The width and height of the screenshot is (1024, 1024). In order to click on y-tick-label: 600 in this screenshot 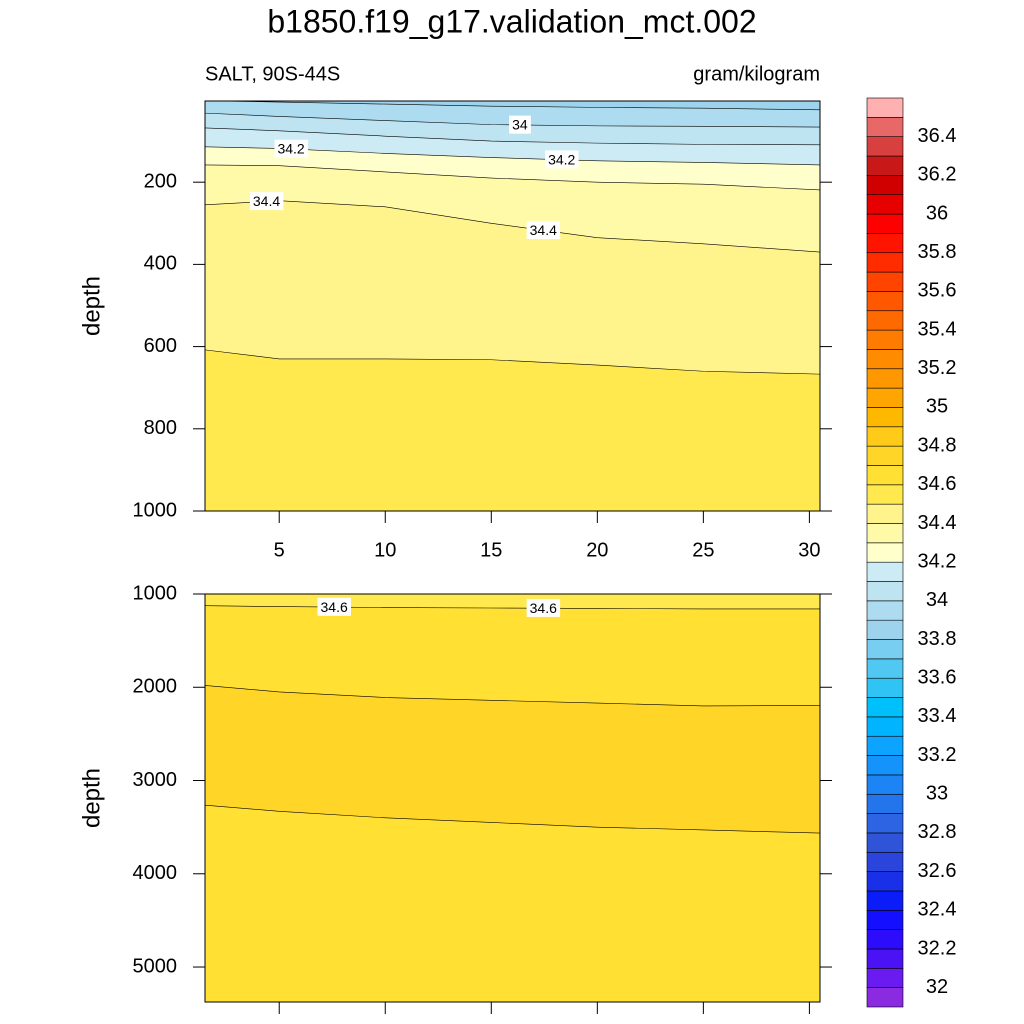, I will do `click(160, 346)`.